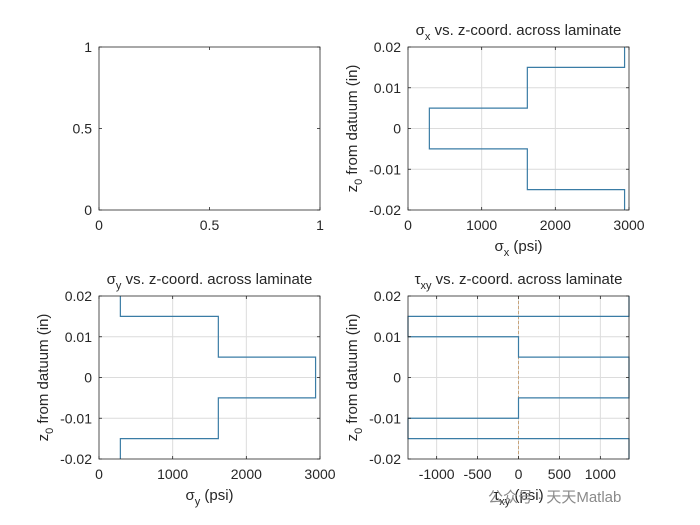  I want to click on x-axis-label: τxy (psi), so click(518, 497).